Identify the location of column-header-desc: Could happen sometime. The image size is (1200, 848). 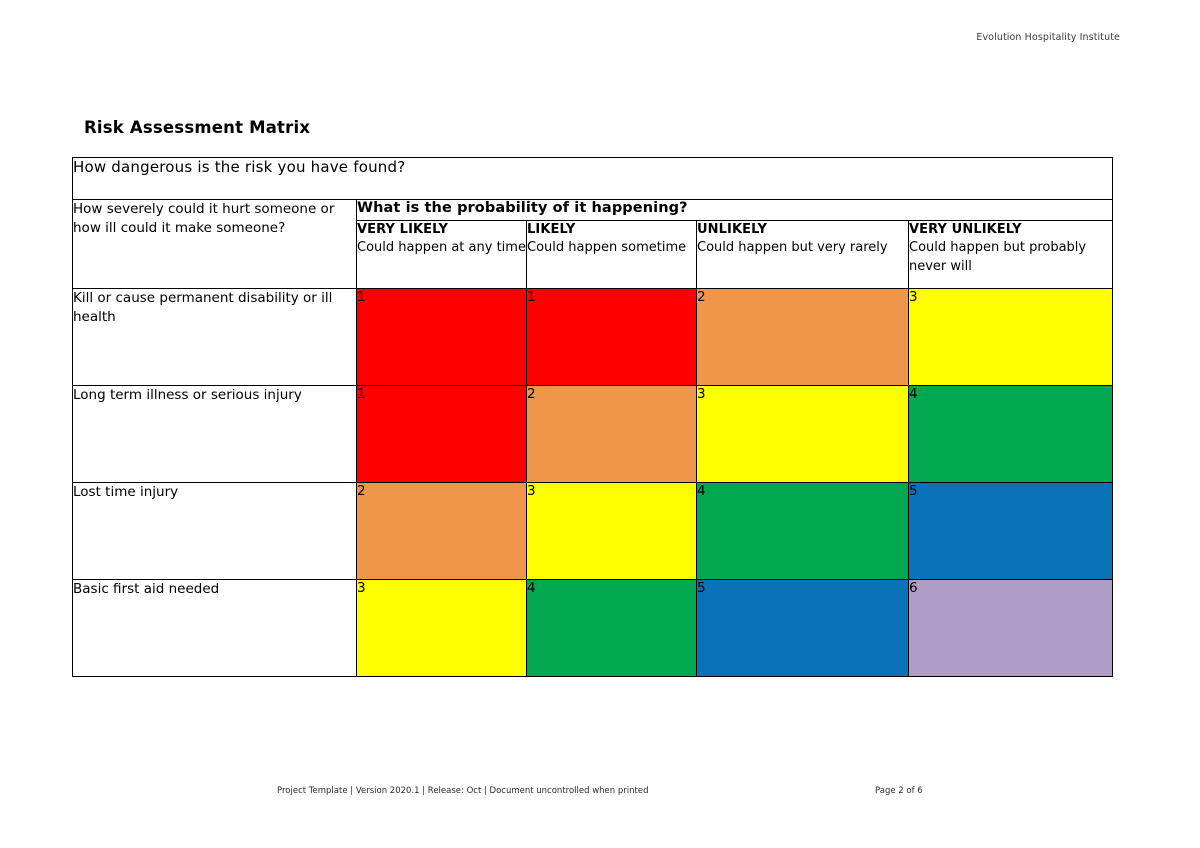
(607, 248).